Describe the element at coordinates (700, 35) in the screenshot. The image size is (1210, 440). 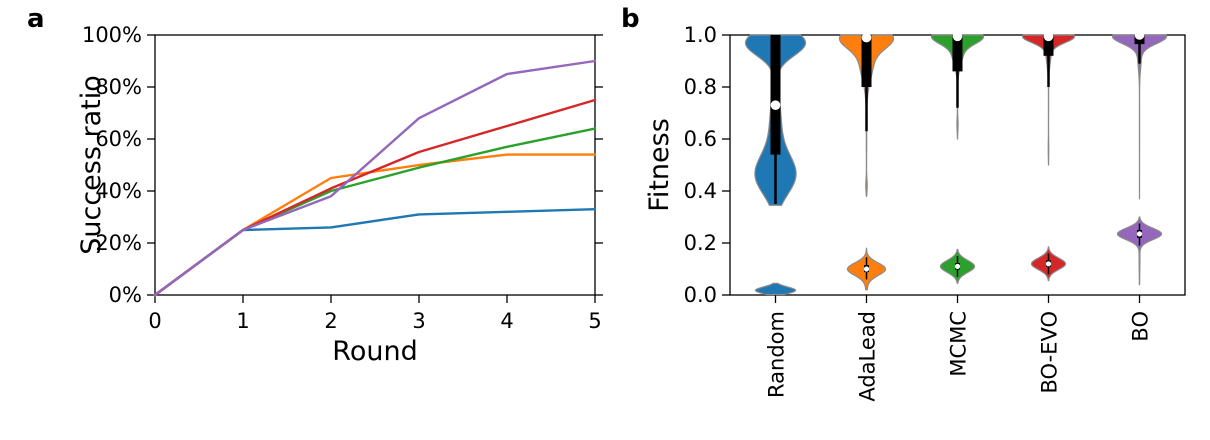
I see `y-tick-label: 1.0` at that location.